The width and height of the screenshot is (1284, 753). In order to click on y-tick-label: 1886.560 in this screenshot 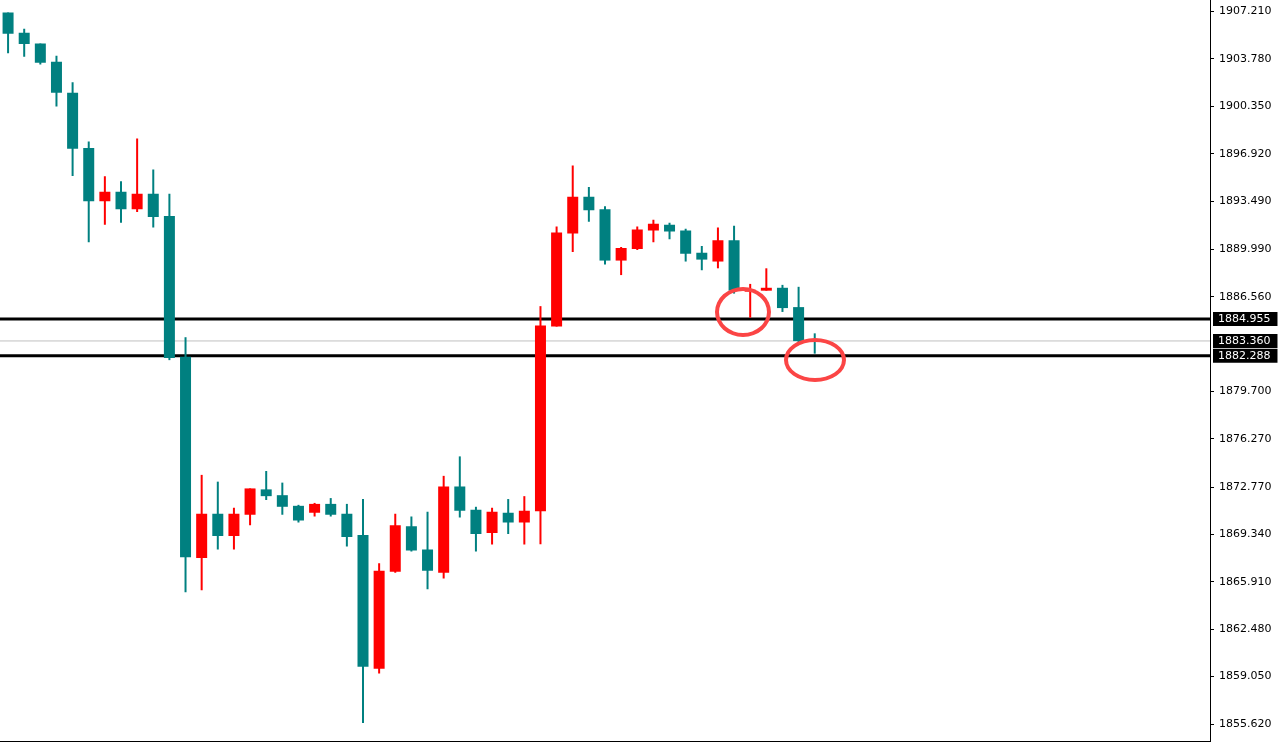, I will do `click(1245, 296)`.